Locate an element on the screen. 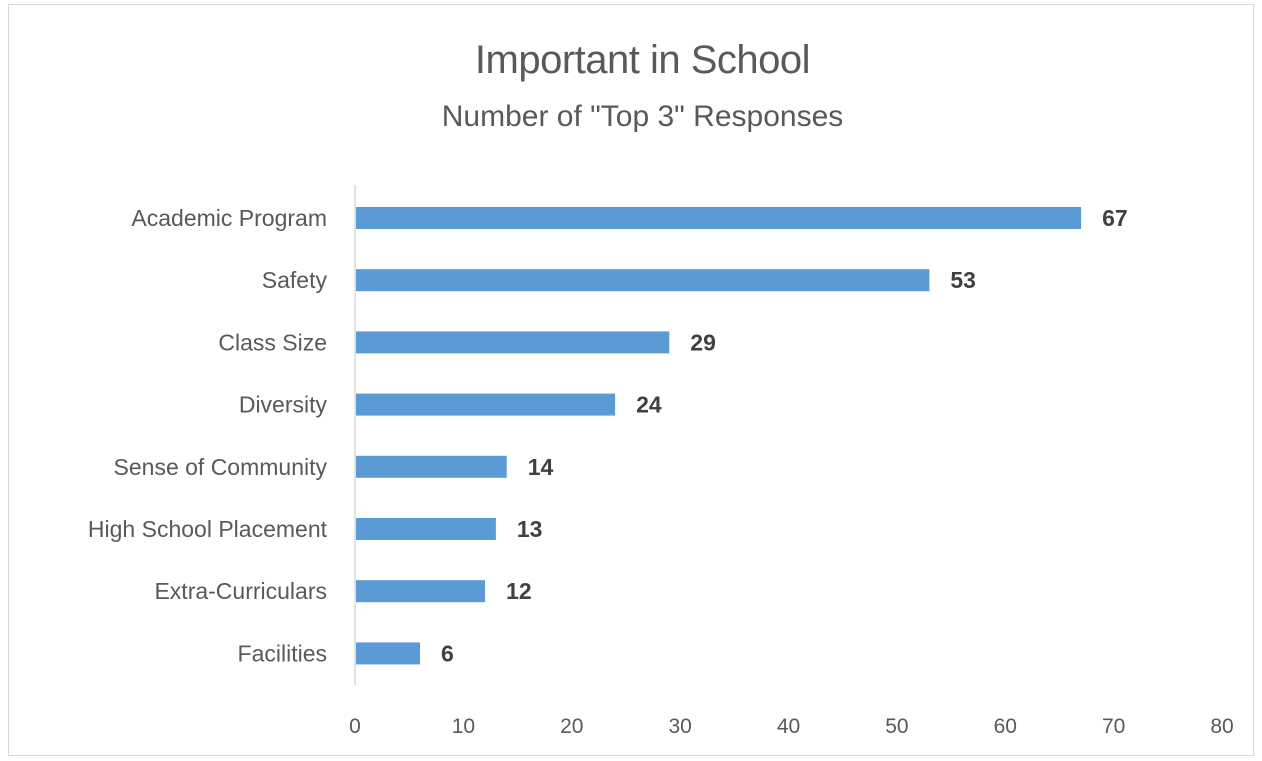 This screenshot has width=1262, height=761. x-tick-label: 40 is located at coordinates (788, 726).